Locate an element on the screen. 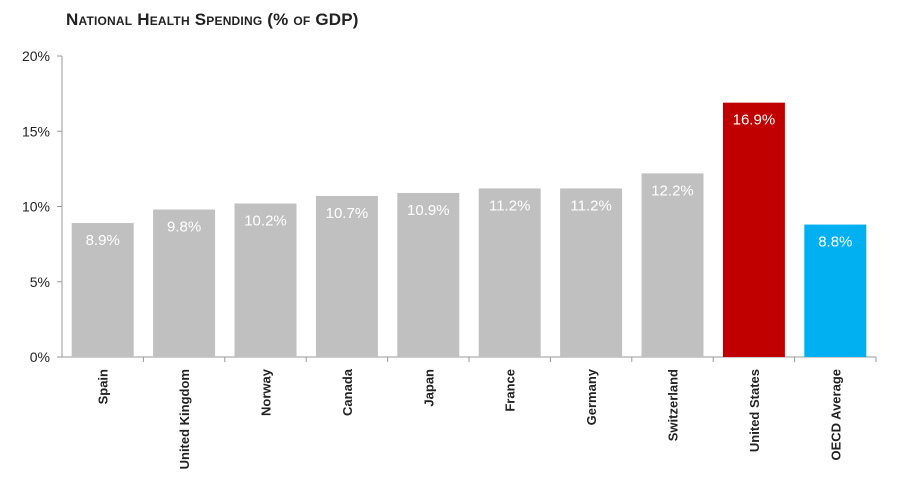 This screenshot has height=502, width=914. category-label: United States is located at coordinates (754, 410).